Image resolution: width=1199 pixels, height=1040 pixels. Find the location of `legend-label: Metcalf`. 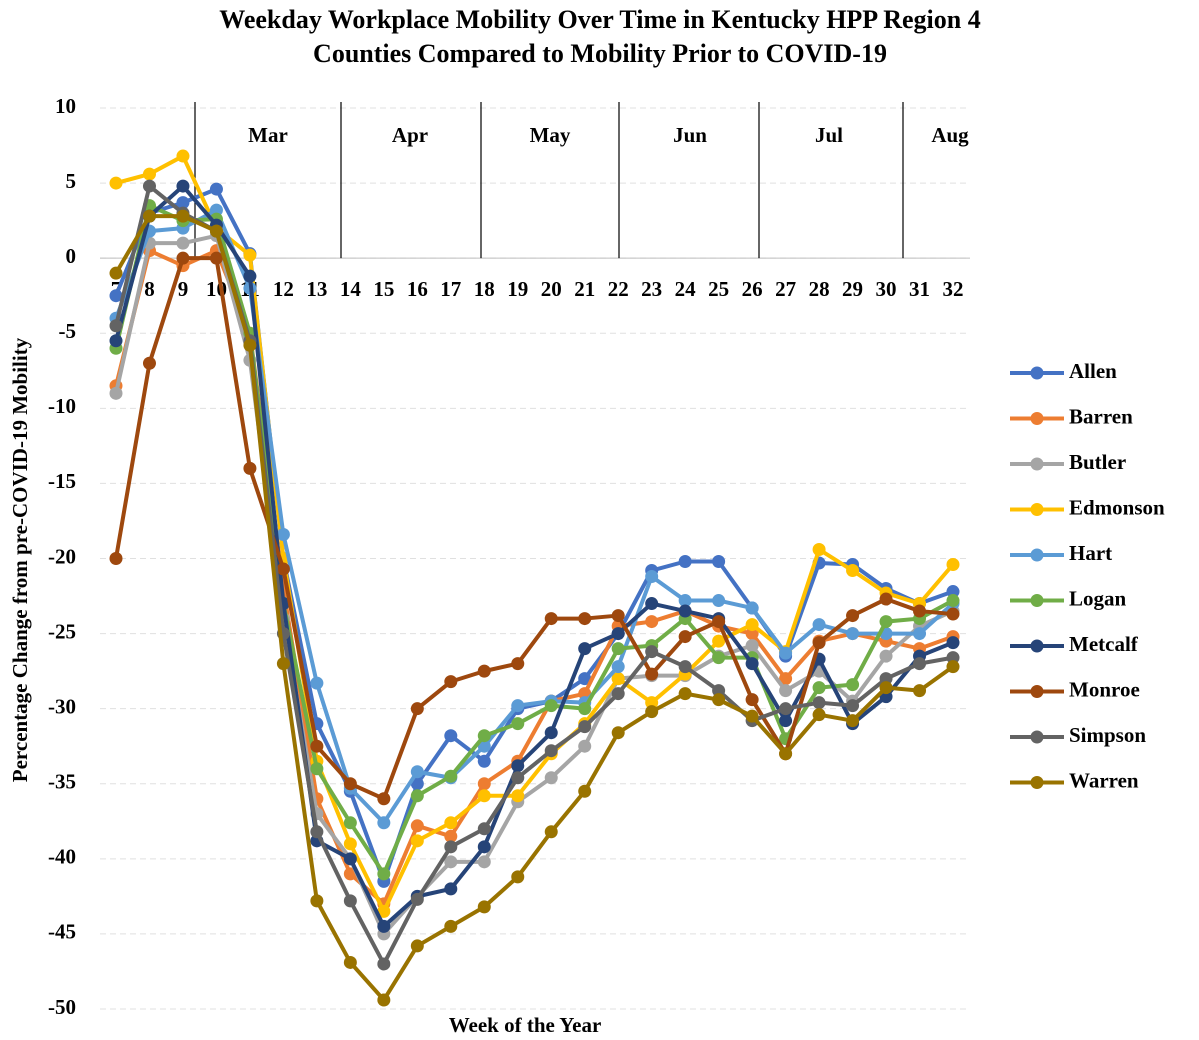

legend-label: Metcalf is located at coordinates (1104, 644).